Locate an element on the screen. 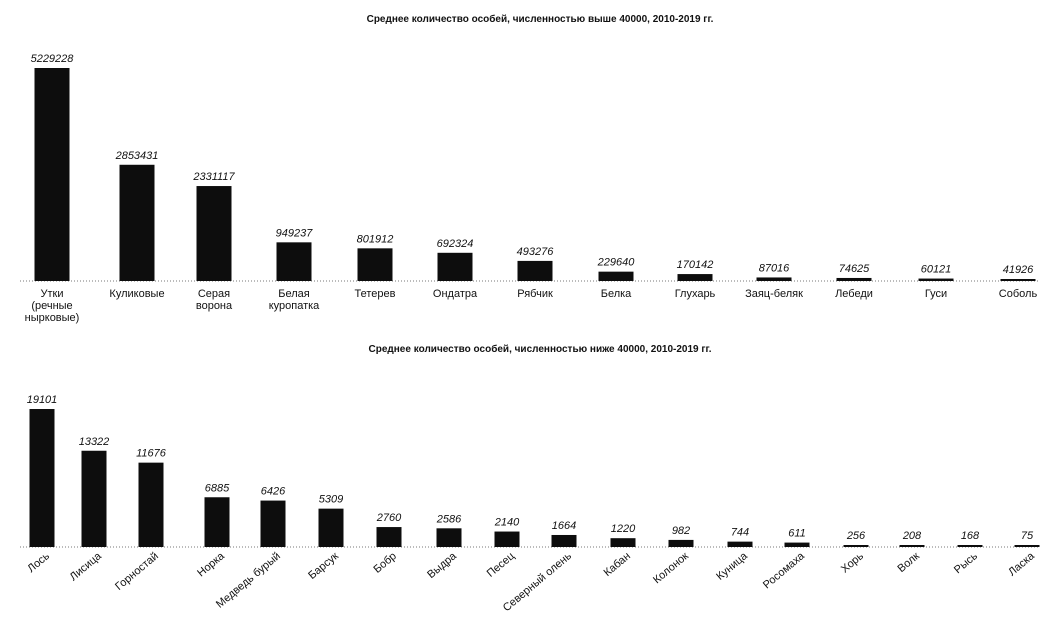  bottom-bar-value-label: 19101 is located at coordinates (42, 400).